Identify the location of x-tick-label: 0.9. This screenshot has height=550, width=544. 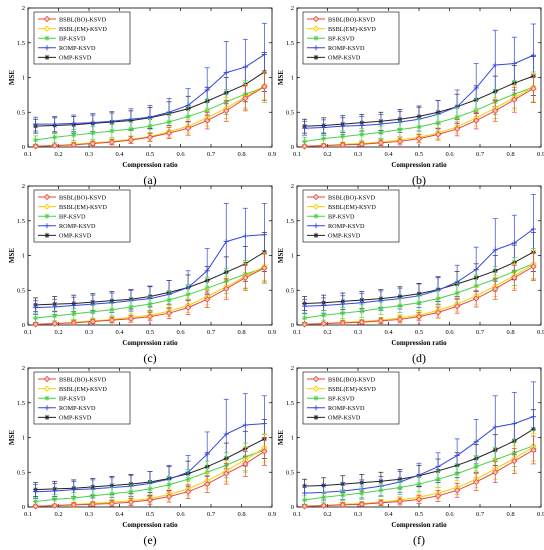
(272, 332).